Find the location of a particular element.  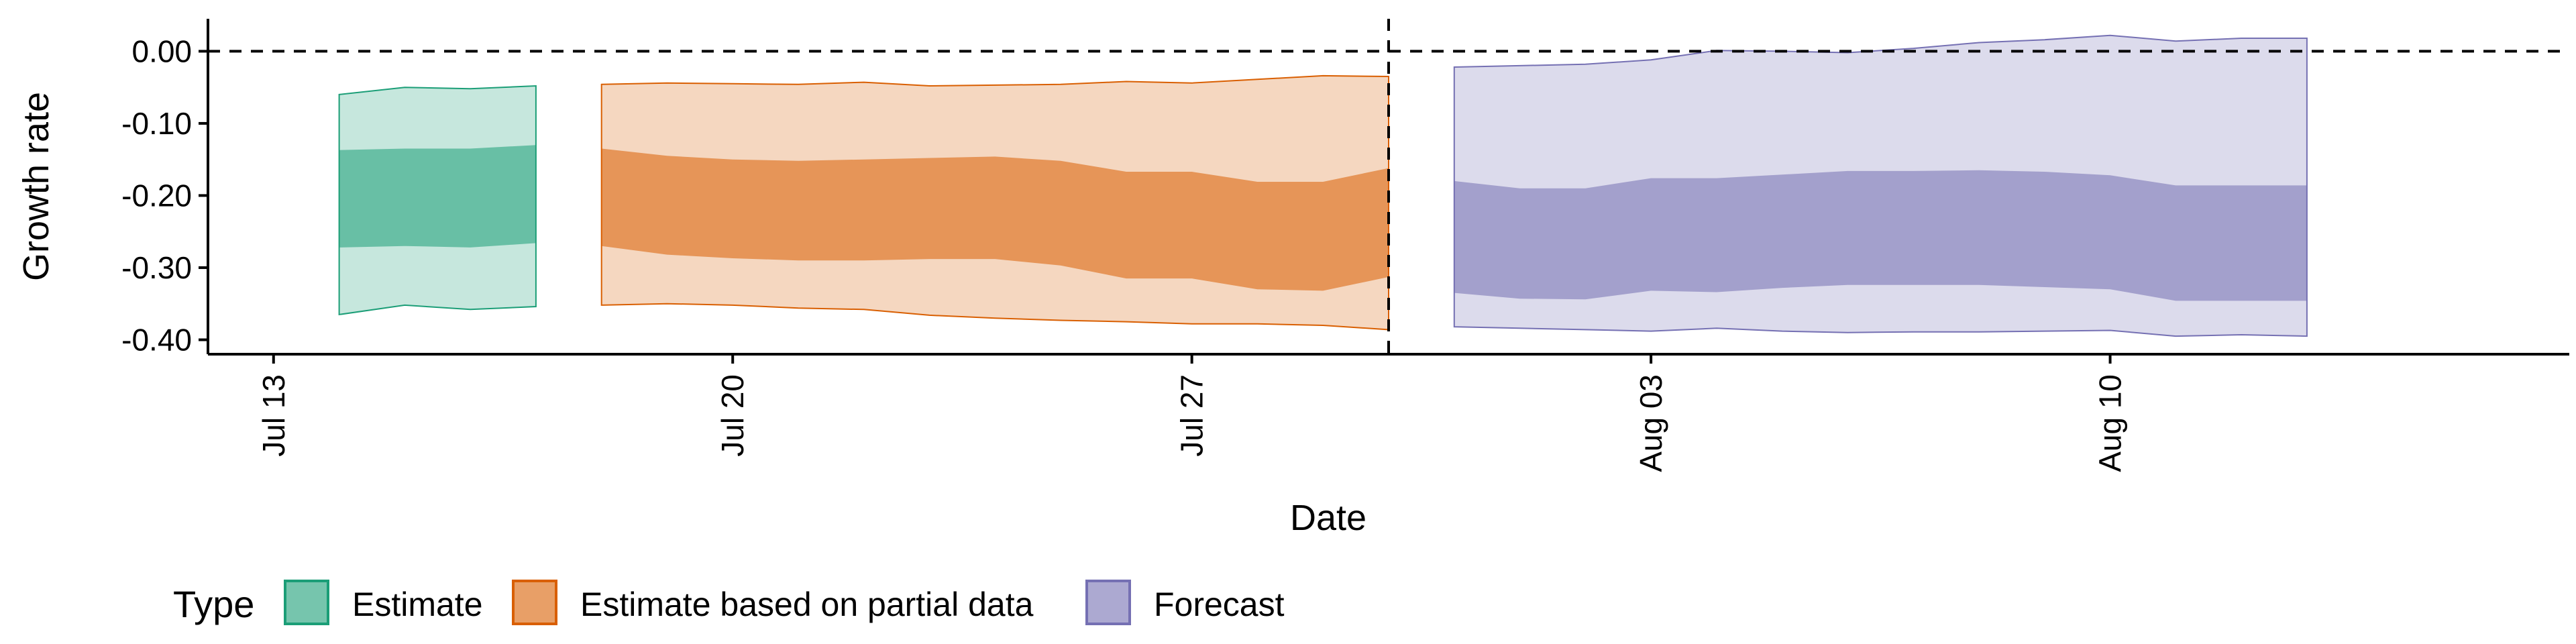

series-estimate is located at coordinates (437, 200).